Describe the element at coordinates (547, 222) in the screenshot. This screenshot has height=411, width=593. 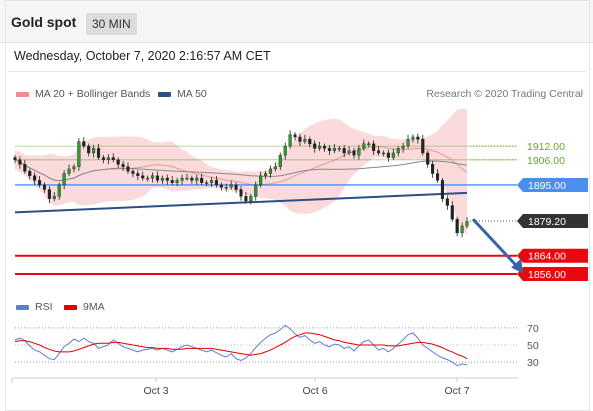
I see `level-label-1879.20: 1879.20` at that location.